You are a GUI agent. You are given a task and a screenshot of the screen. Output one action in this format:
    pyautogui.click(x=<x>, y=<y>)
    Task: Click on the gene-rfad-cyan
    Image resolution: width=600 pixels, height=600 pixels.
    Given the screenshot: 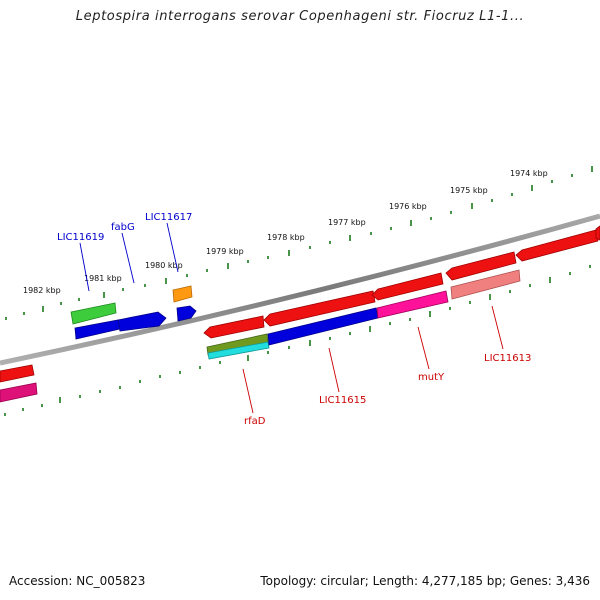 What is the action you would take?
    pyautogui.click(x=238, y=350)
    